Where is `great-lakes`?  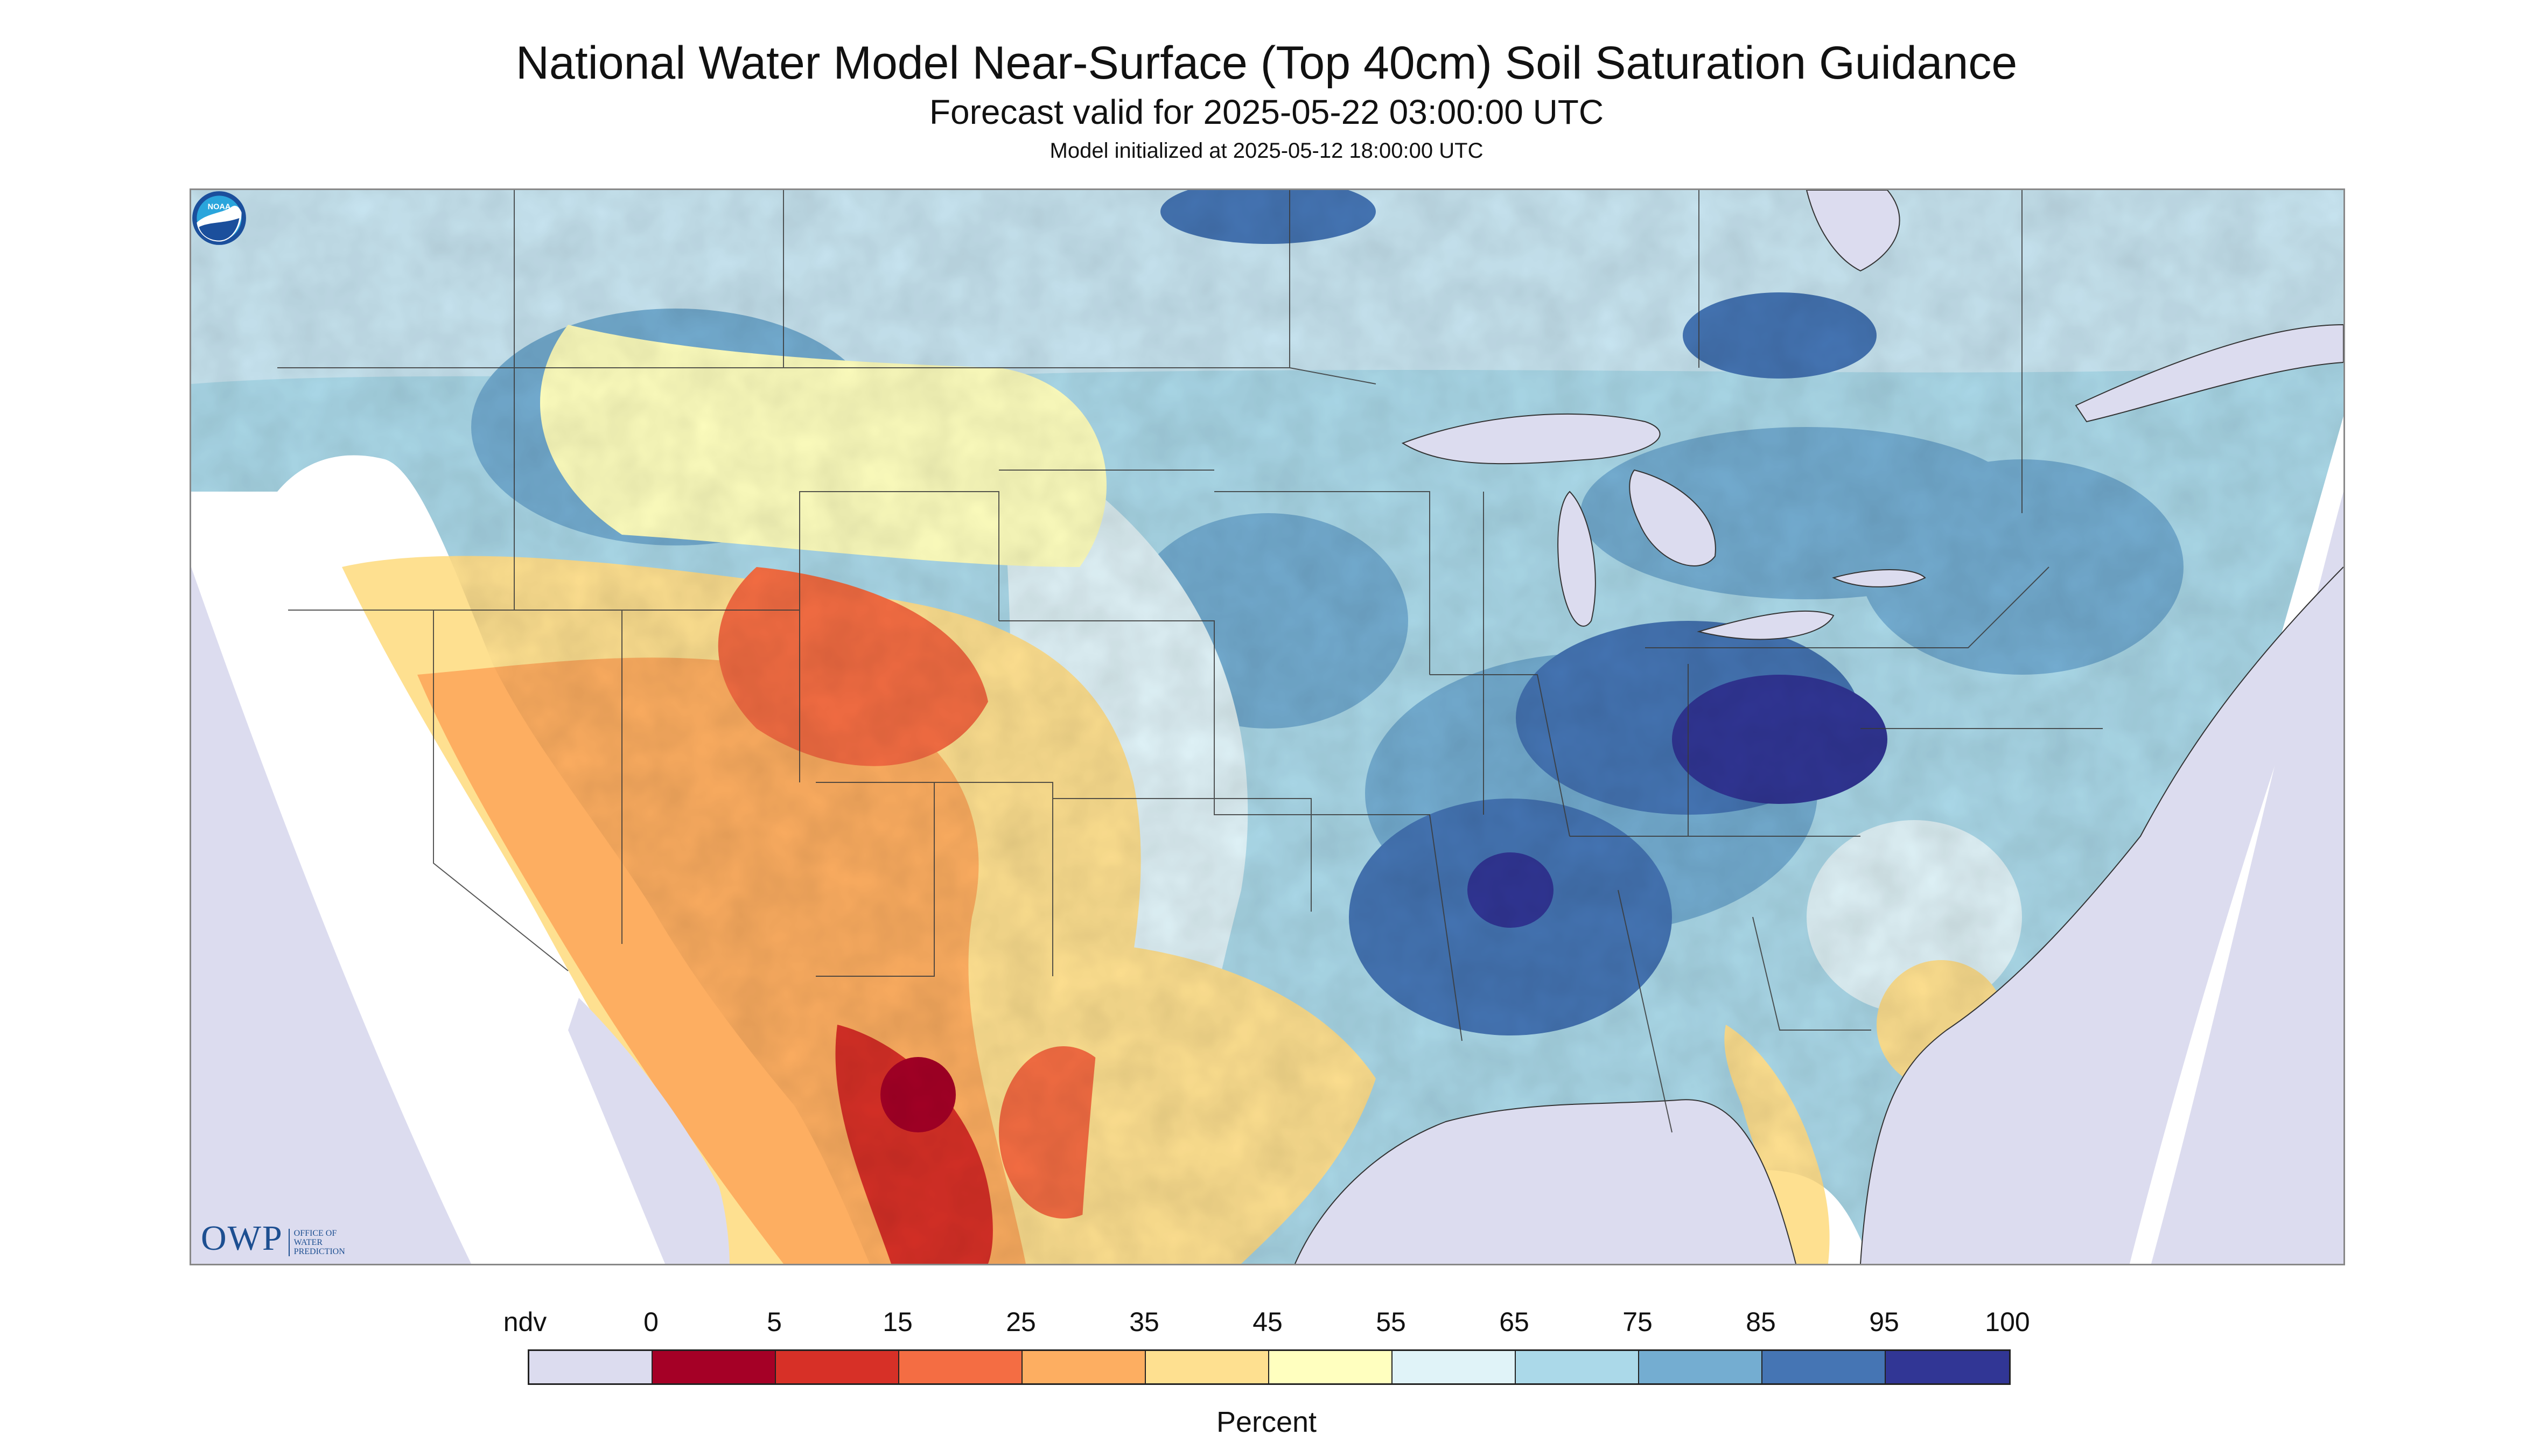 great-lakes is located at coordinates (1663, 526).